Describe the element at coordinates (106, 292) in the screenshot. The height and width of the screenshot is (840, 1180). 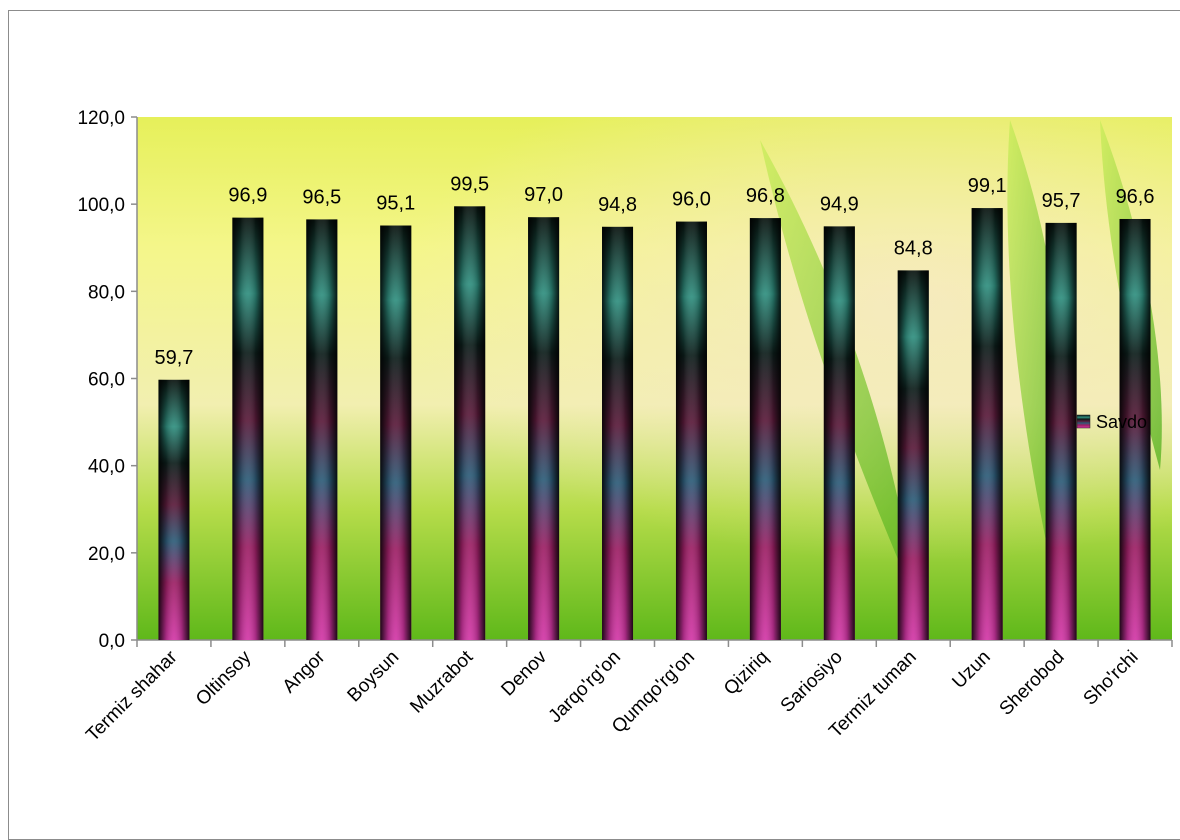
I see `y-tick-label: 80,0` at that location.